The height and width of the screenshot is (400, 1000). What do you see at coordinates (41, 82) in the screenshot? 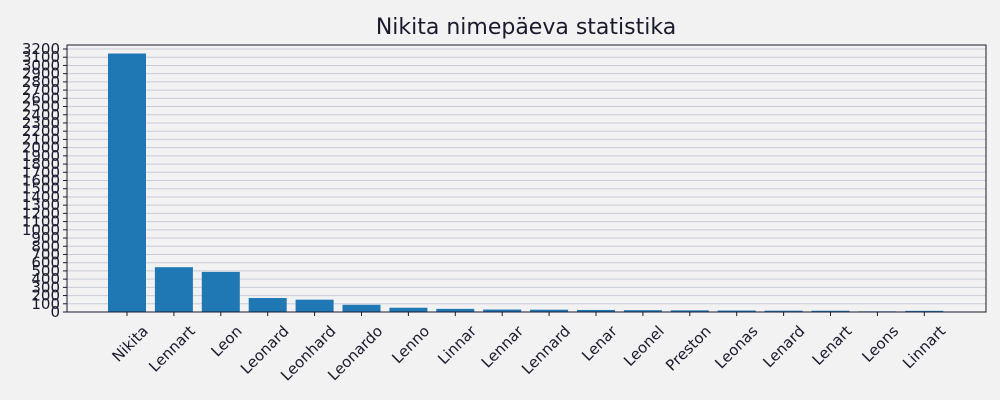
I see `y-tick-label: 2800` at bounding box center [41, 82].